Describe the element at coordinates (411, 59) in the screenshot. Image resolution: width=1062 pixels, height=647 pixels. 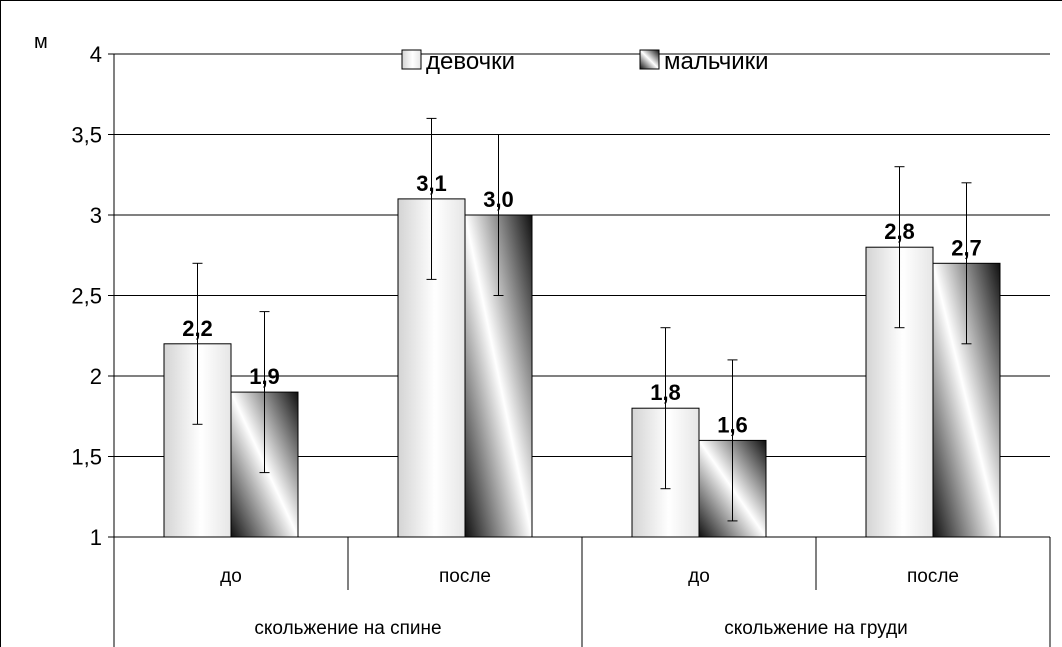
I see `legend-swatch-girls` at that location.